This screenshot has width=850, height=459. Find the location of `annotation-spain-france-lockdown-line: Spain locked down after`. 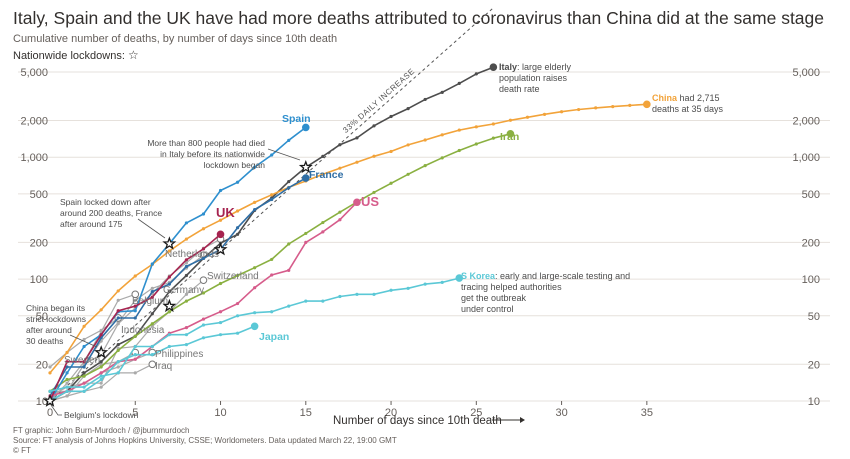

annotation-spain-france-lockdown-line: Spain locked down after is located at coordinates (105, 202).